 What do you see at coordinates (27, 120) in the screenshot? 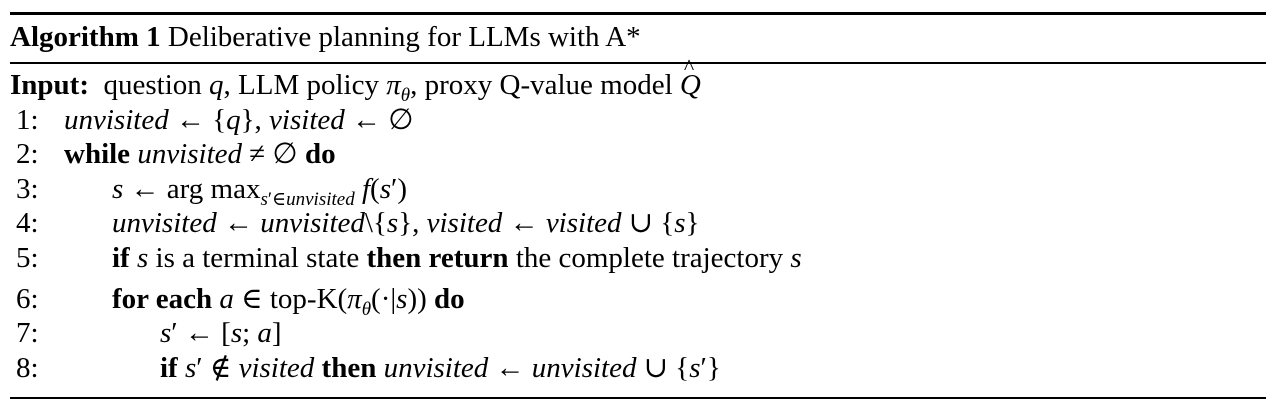
I see `line-number-1: 1:` at bounding box center [27, 120].